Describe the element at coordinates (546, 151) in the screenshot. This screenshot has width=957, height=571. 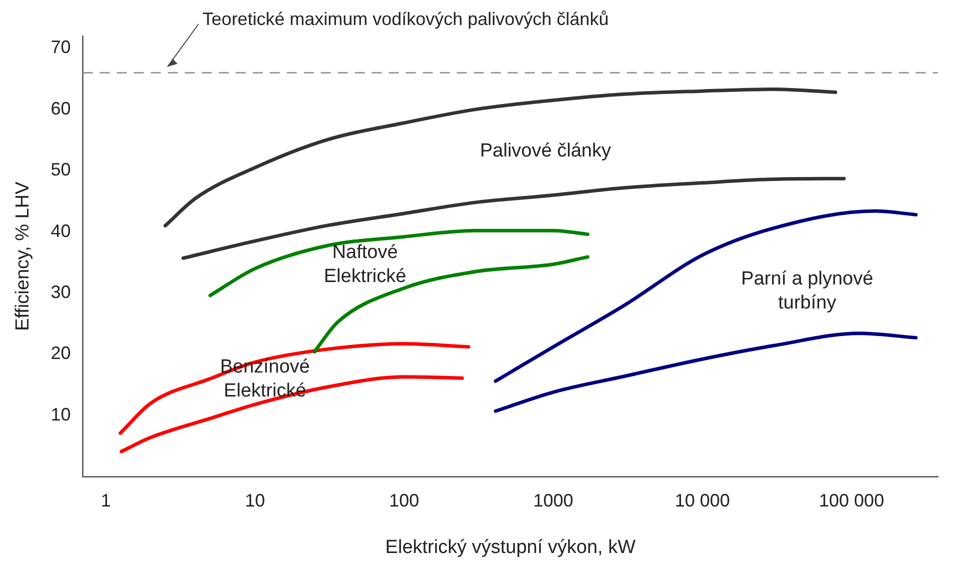
I see `annotation: Palivové články` at that location.